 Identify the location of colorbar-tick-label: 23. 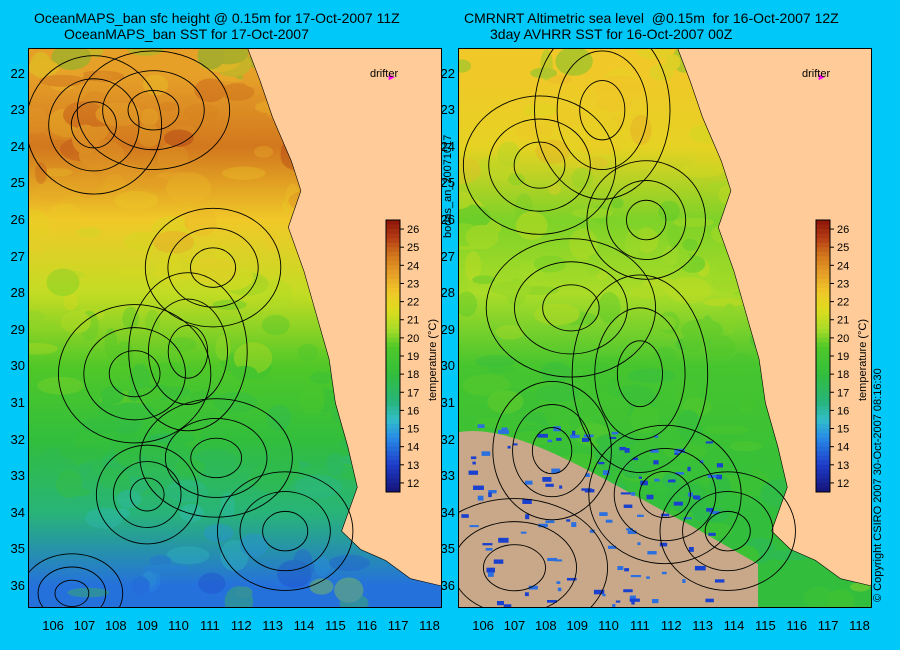
(843, 284).